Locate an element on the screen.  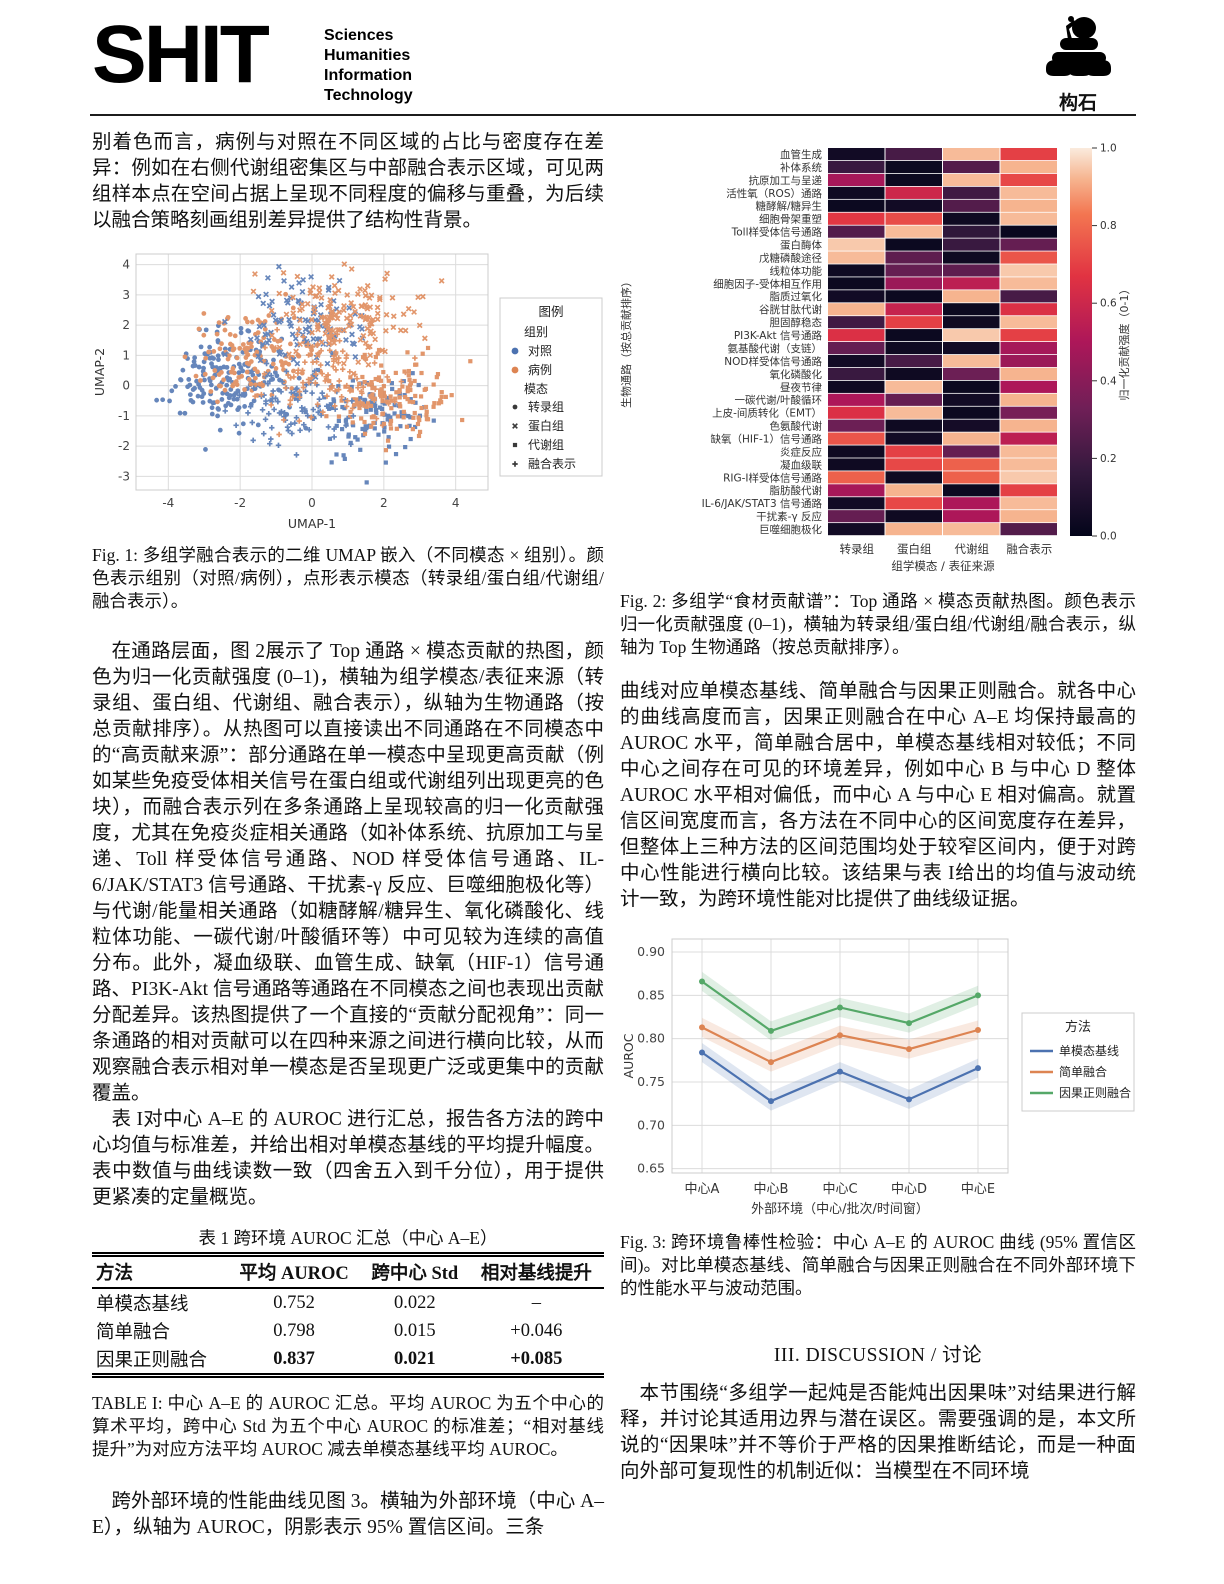
svg-text: 0.65 is located at coordinates (651, 1168).